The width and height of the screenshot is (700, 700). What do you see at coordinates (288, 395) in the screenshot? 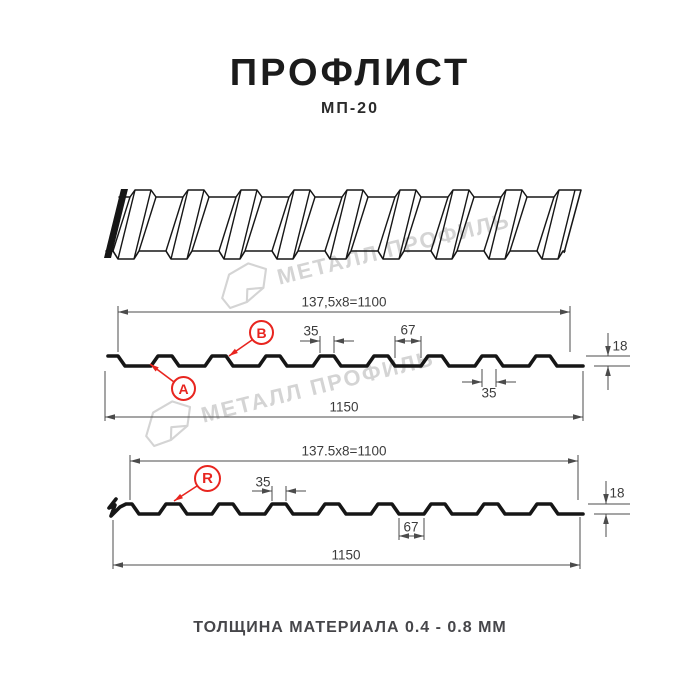
I see `watermark-2: МЕТАЛЛ ПРОФИЛЬ` at bounding box center [288, 395].